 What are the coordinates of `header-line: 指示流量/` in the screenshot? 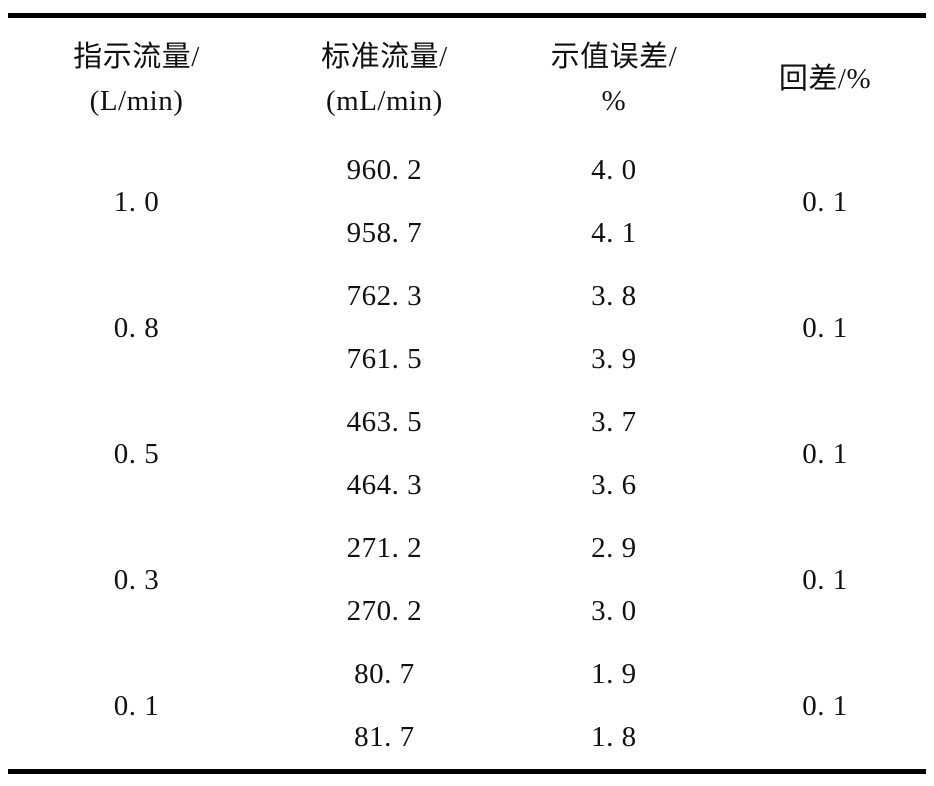 It's located at (136, 56).